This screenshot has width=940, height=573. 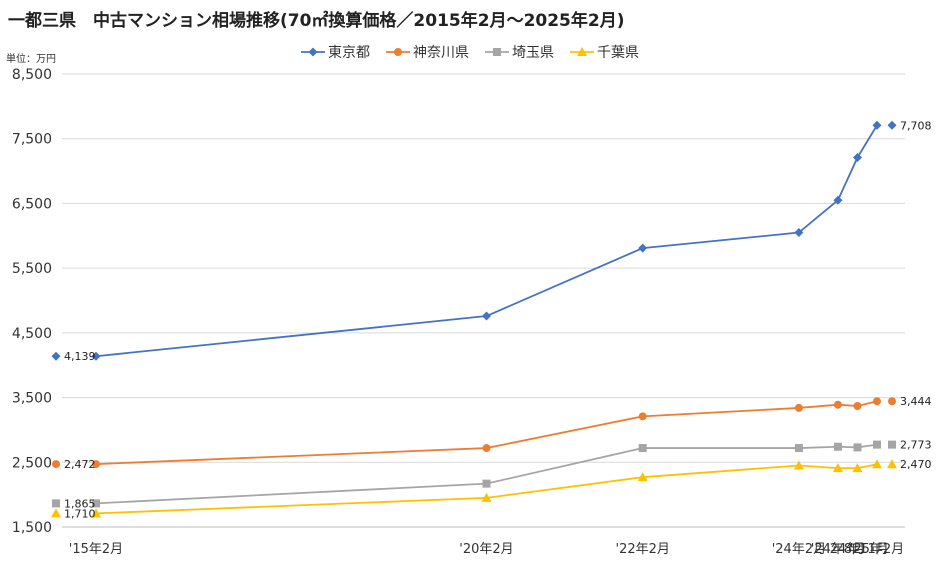 I want to click on x-tick-label: '24年11月, so click(x=857, y=549).